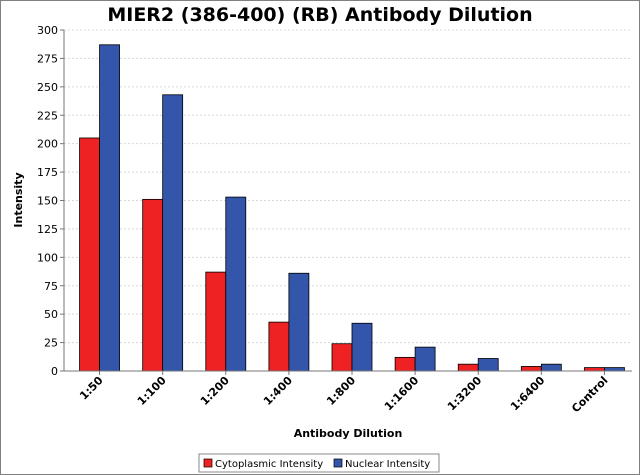 The width and height of the screenshot is (640, 475). What do you see at coordinates (47, 172) in the screenshot?
I see `y-tick-label: 175` at bounding box center [47, 172].